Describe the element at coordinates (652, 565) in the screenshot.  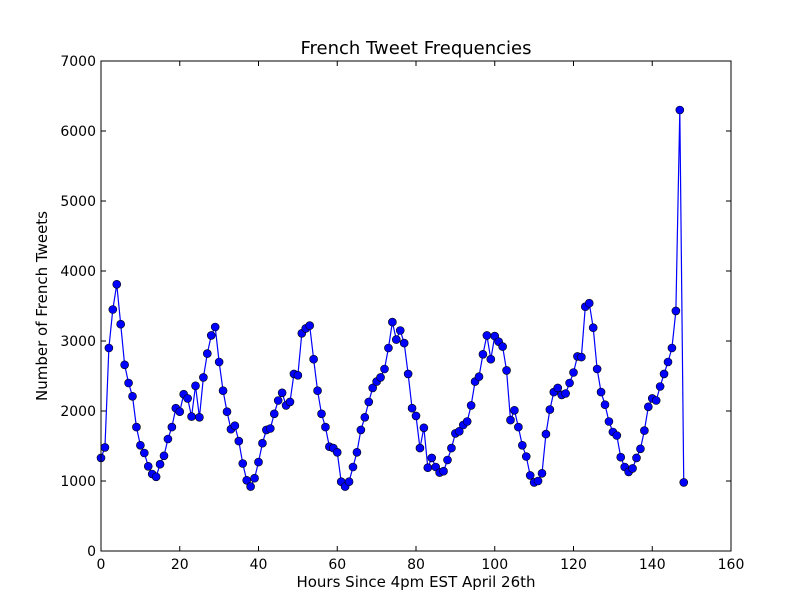
I see `x-tick-label: 140` at that location.